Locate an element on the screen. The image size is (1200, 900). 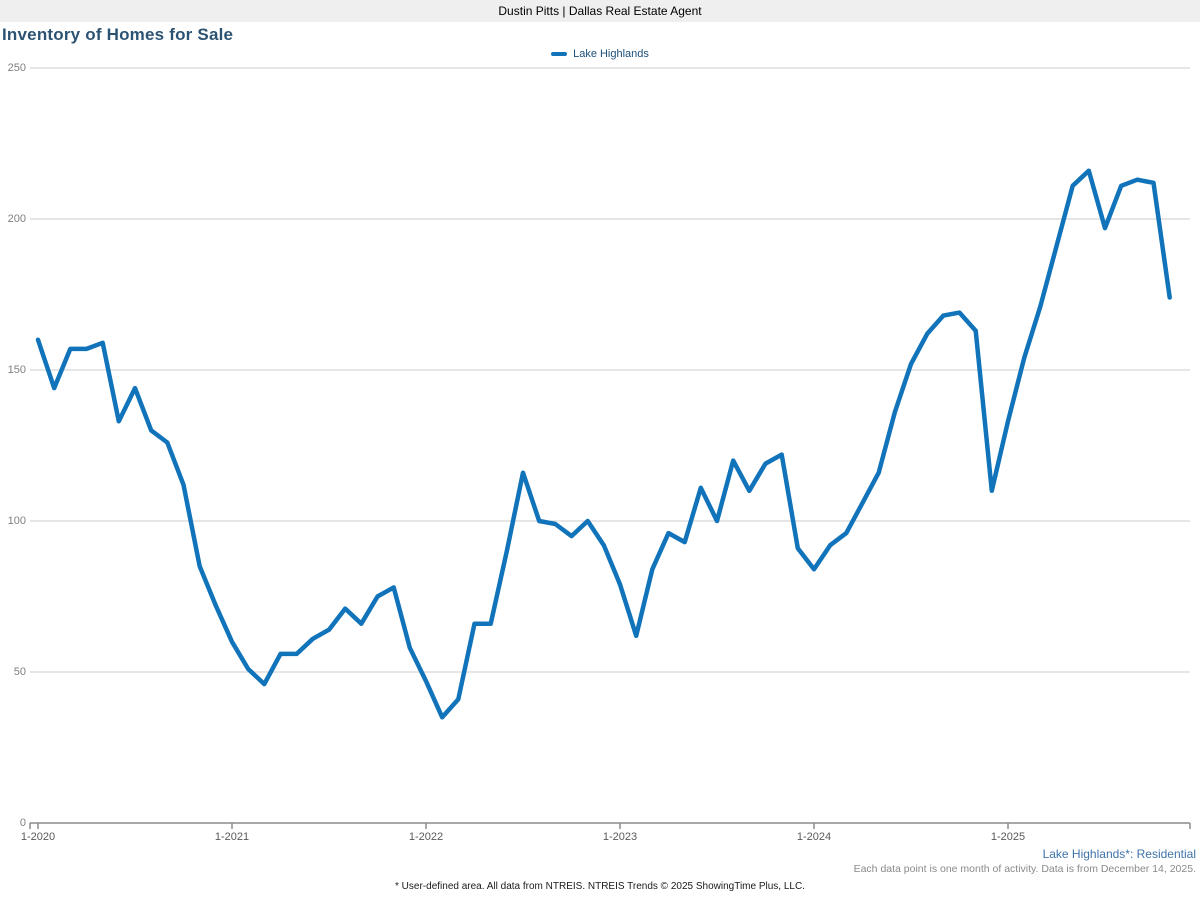
x-axis-label: 1-2024 is located at coordinates (814, 837).